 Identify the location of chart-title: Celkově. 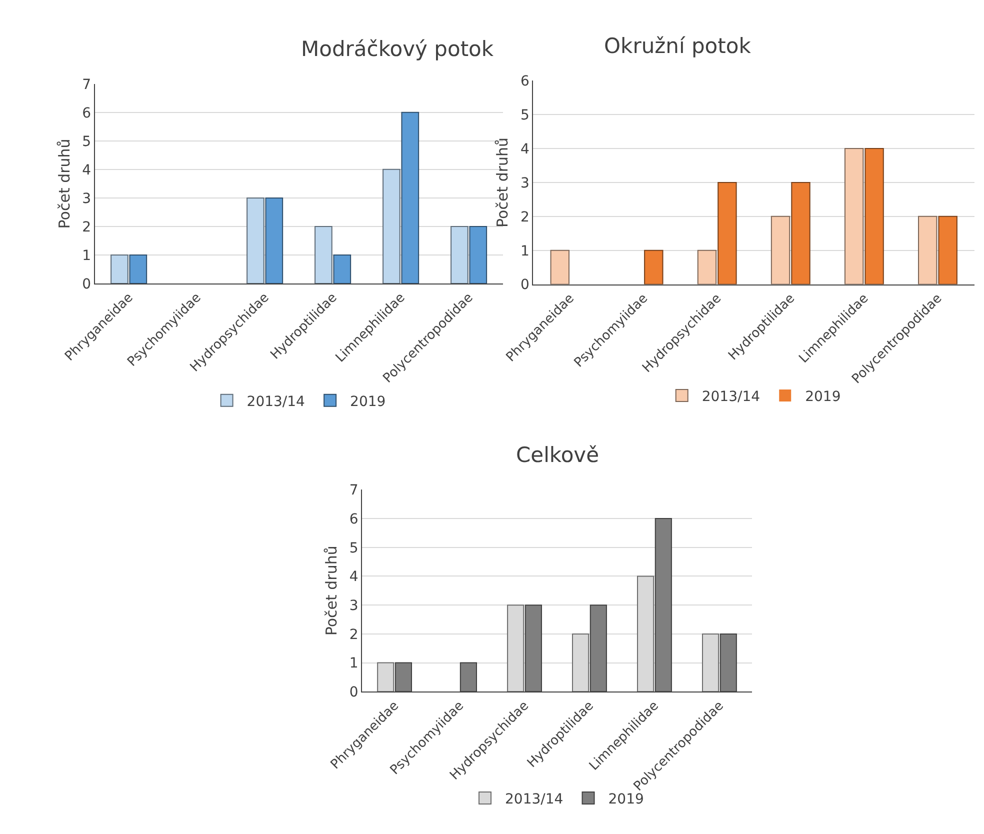
(558, 455).